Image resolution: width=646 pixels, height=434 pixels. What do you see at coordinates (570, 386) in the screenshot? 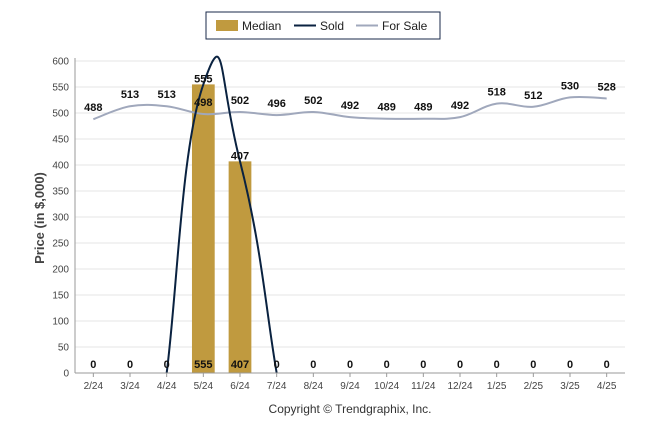
I see `x-tick-label: 3/25` at bounding box center [570, 386].